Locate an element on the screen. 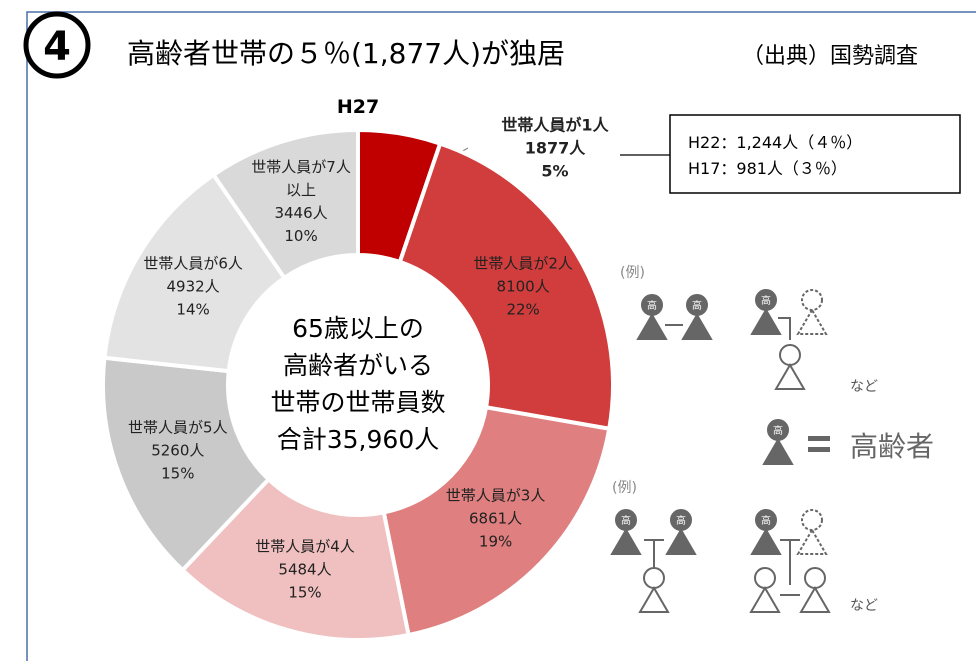 The width and height of the screenshot is (976, 661). year: H27 is located at coordinates (358, 107).